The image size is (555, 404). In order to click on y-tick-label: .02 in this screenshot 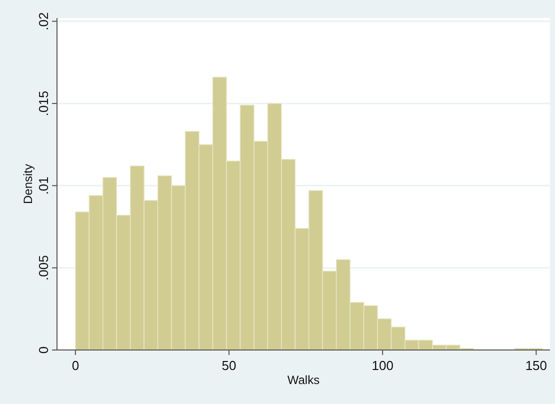, I will do `click(43, 21)`.